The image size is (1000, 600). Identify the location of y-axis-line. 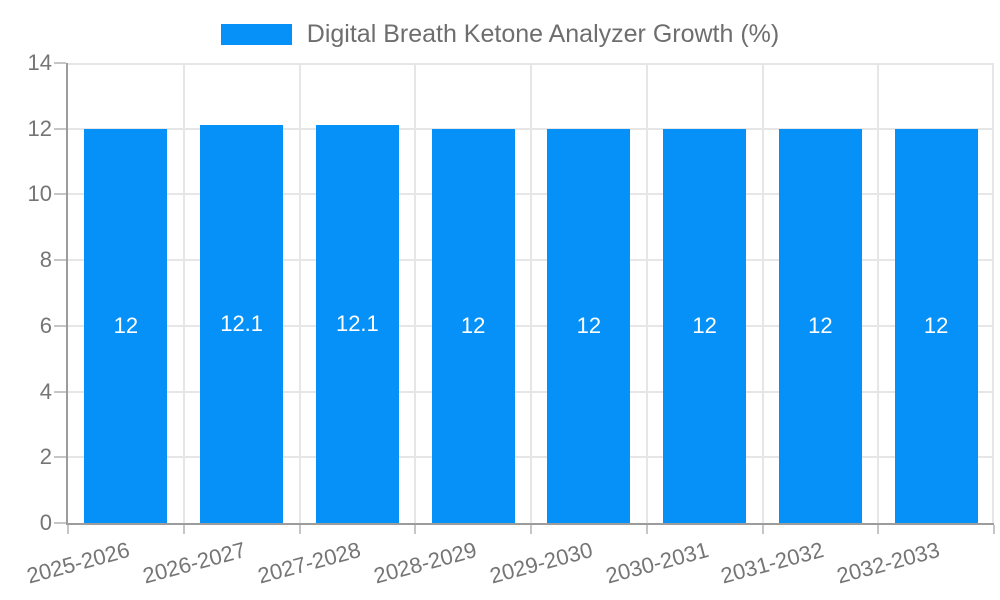
(67, 293).